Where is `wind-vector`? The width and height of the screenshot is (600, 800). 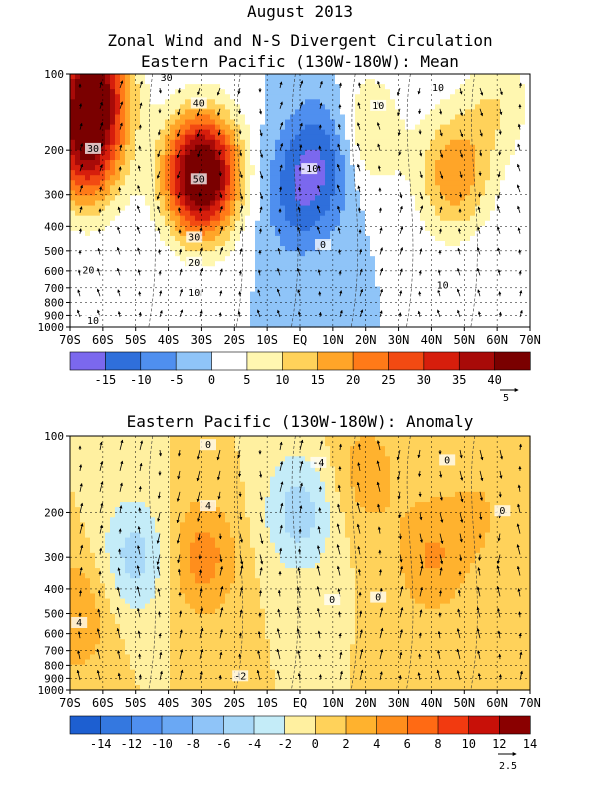 wind-vector is located at coordinates (81, 146).